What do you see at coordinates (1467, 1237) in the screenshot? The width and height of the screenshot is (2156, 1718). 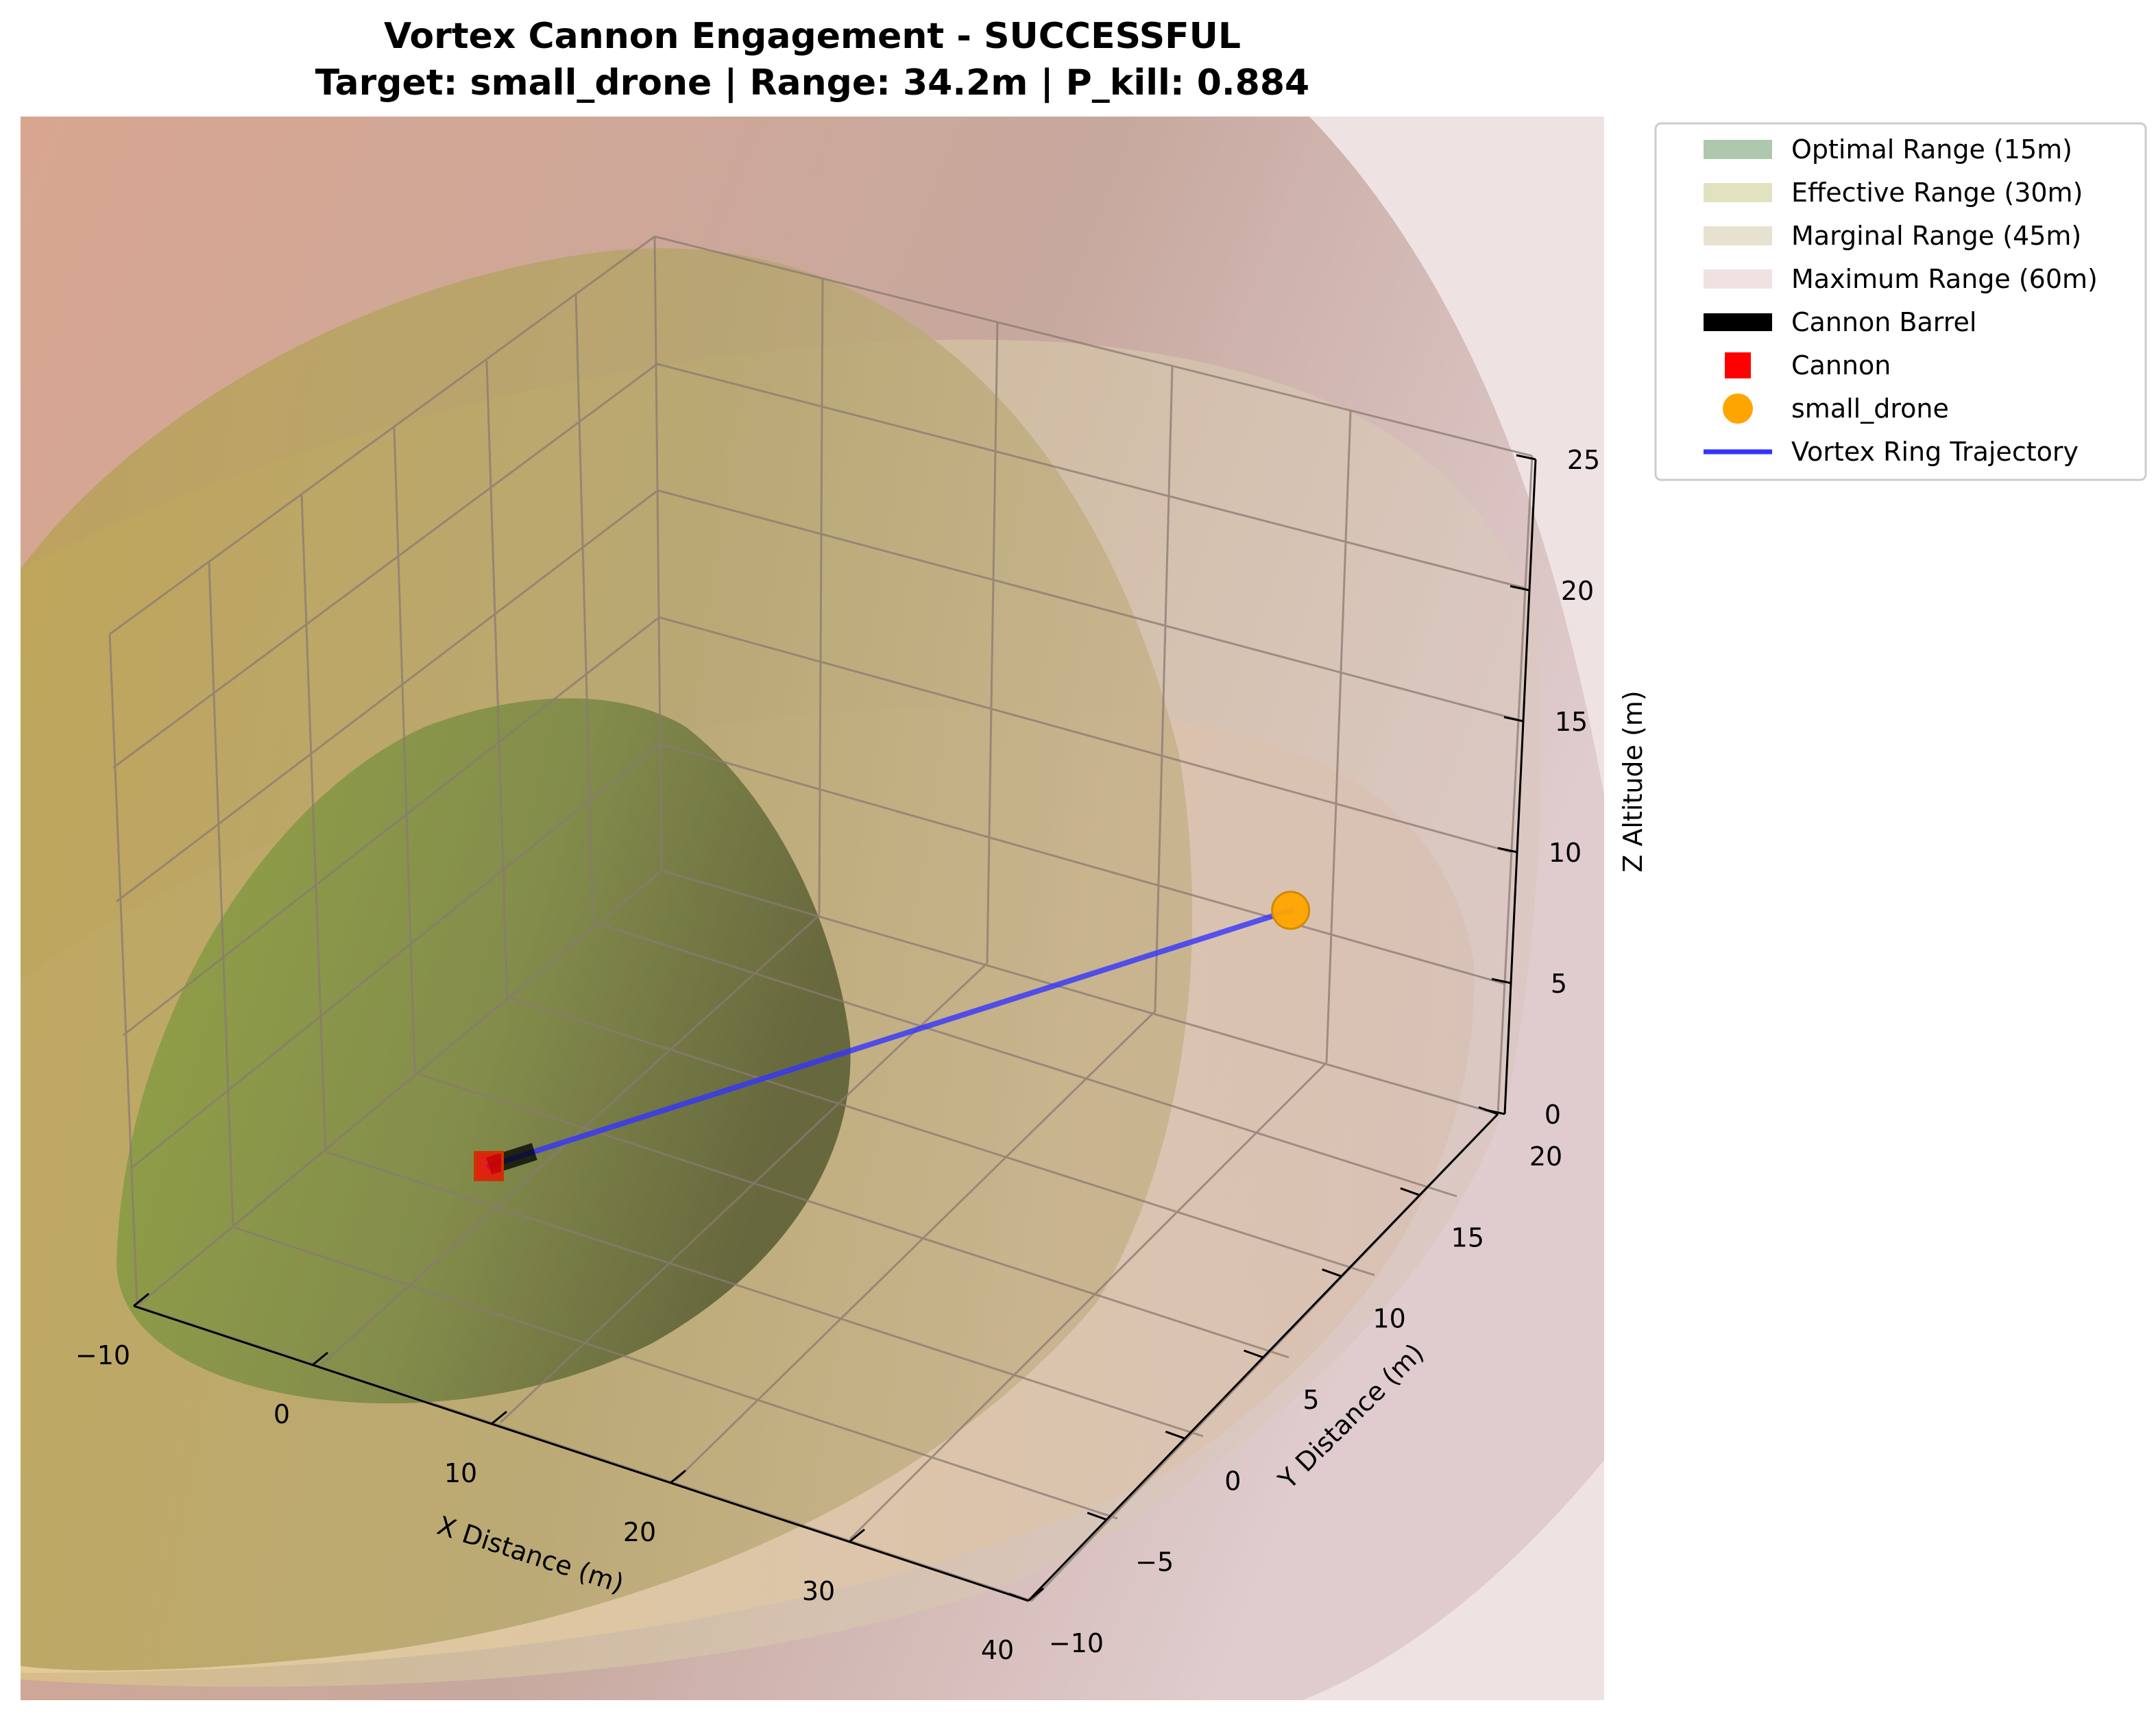 I see `y-tick-label: 15` at bounding box center [1467, 1237].